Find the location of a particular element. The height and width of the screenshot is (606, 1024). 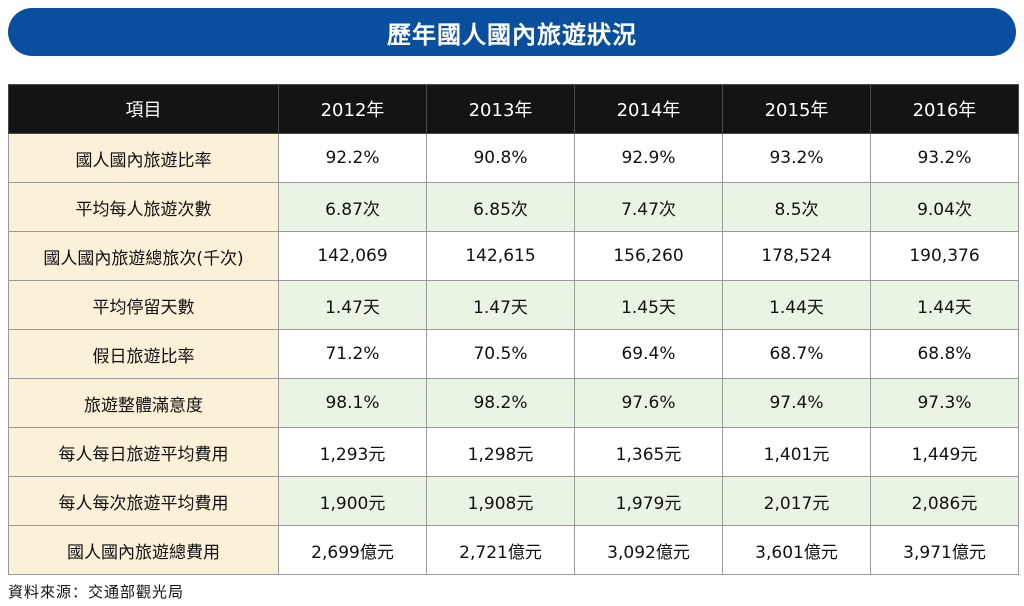

table-cell: 2,017元 is located at coordinates (796, 501).